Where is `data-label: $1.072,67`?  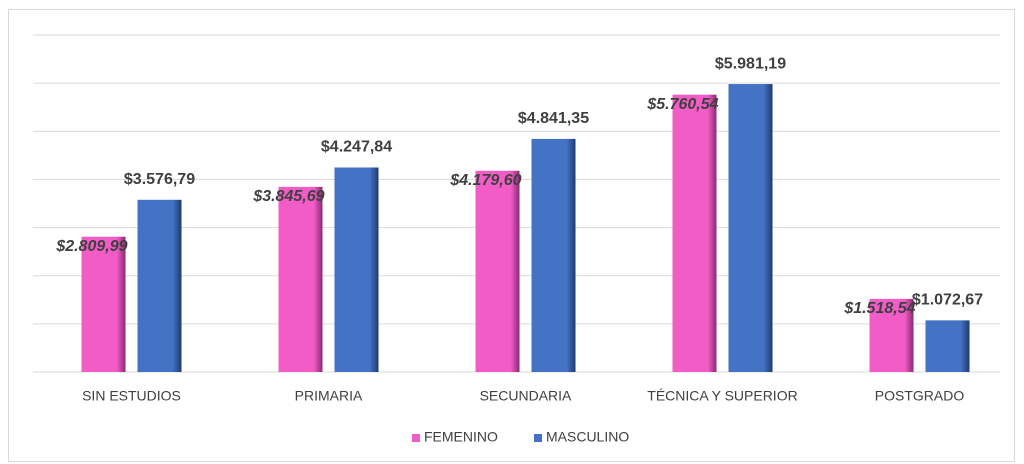 data-label: $1.072,67 is located at coordinates (947, 300).